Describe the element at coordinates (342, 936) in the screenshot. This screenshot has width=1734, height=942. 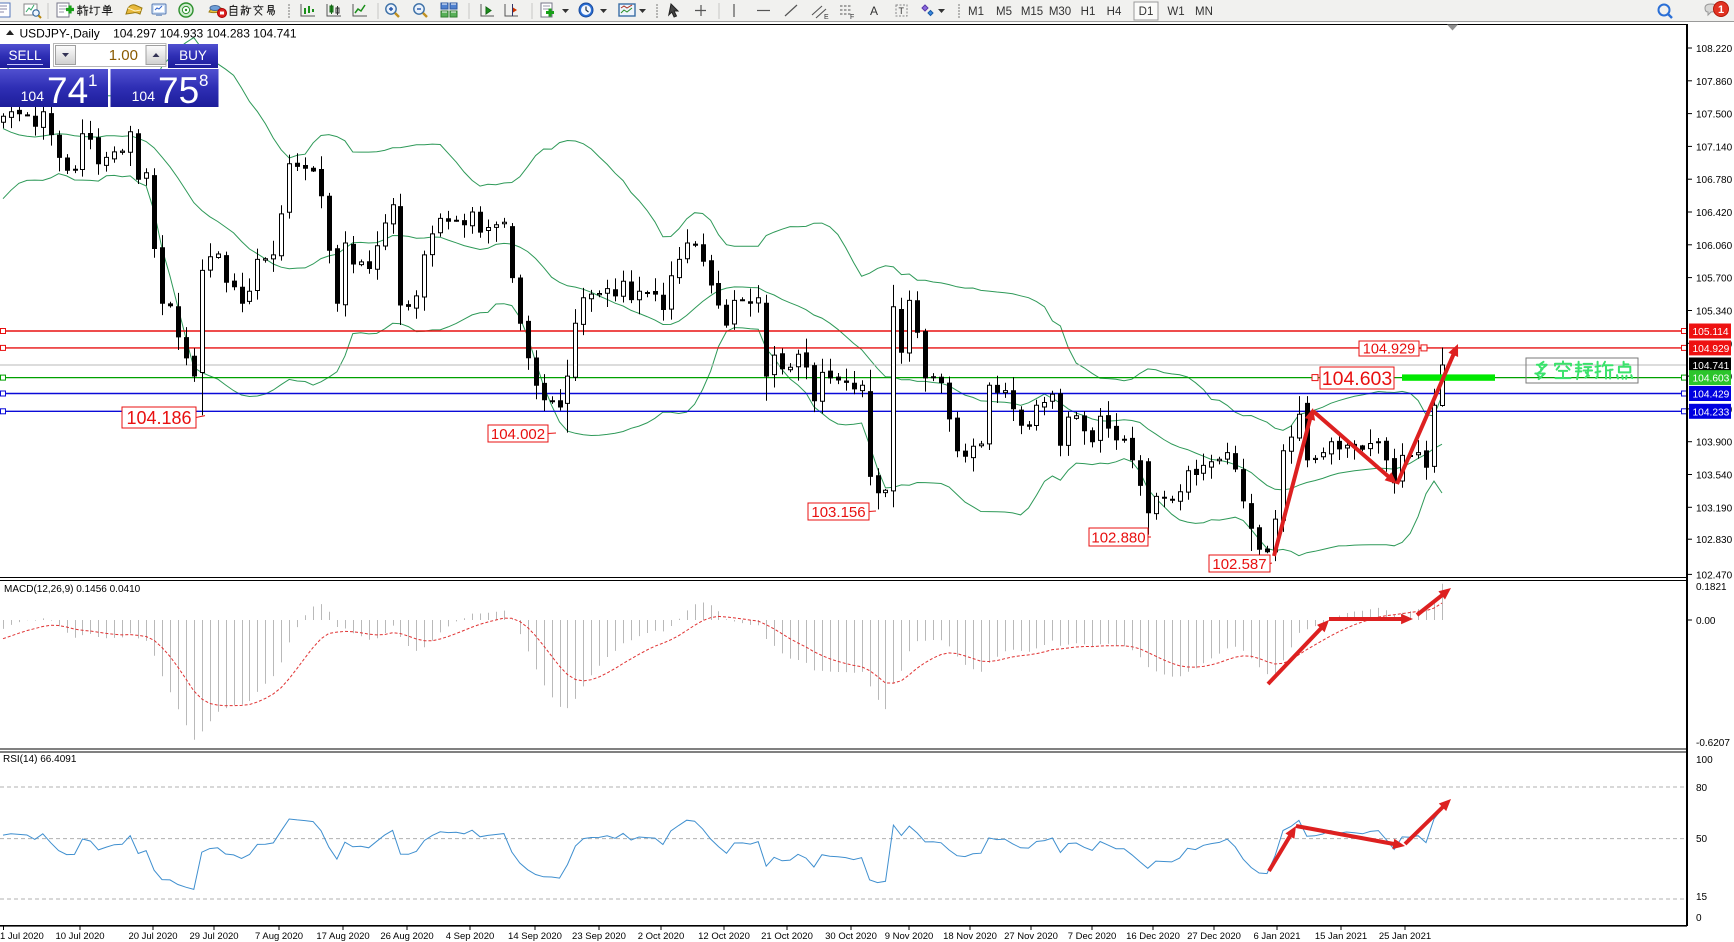
I see `svg-text: 17 Aug 2020` at that location.